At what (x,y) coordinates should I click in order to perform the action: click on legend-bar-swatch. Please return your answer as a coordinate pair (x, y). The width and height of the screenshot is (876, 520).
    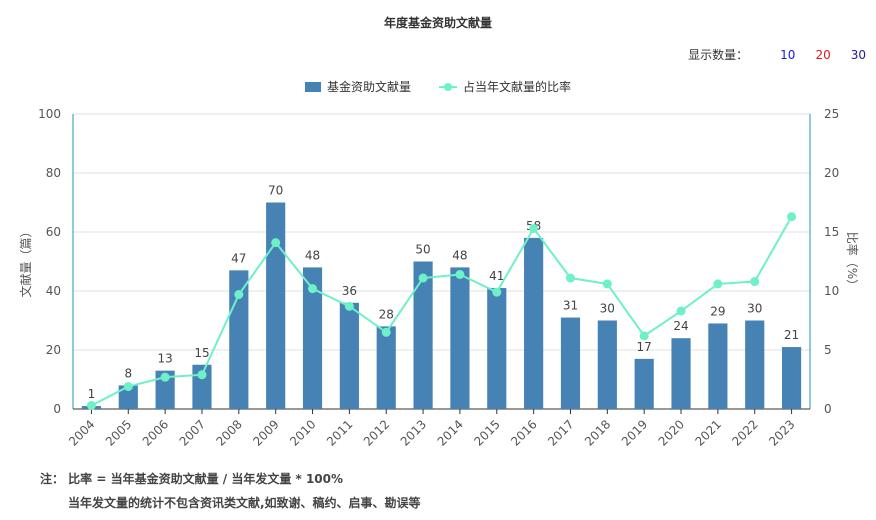
    Looking at the image, I should click on (312, 86).